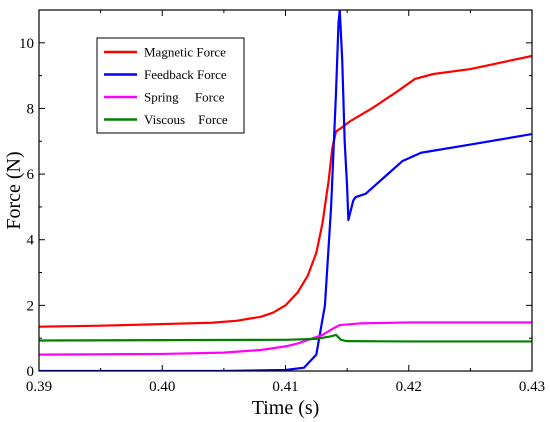  I want to click on y-tick-label: 4, so click(31, 241).